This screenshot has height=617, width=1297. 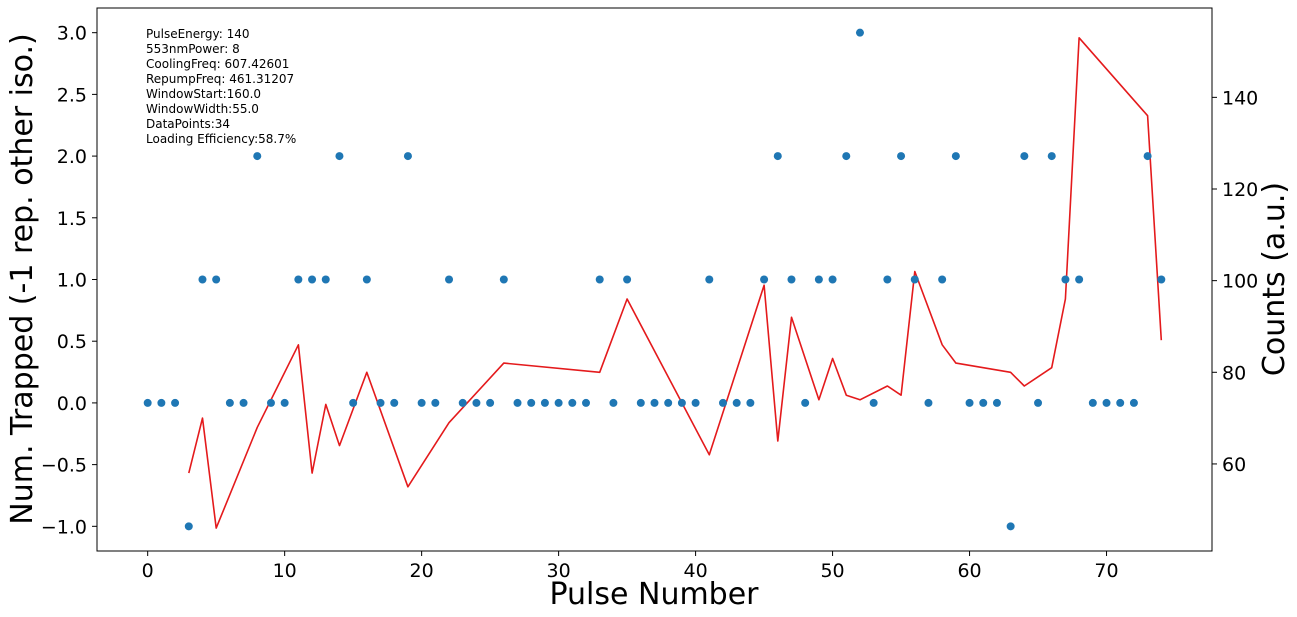 What do you see at coordinates (148, 571) in the screenshot?
I see `x-tick-label: 0` at bounding box center [148, 571].